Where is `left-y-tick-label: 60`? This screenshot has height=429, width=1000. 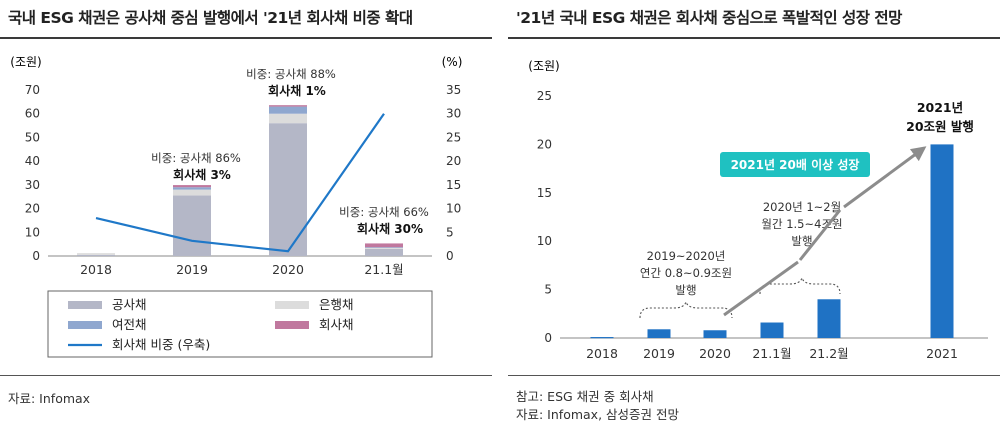 left-y-tick-label: 60 is located at coordinates (32, 114).